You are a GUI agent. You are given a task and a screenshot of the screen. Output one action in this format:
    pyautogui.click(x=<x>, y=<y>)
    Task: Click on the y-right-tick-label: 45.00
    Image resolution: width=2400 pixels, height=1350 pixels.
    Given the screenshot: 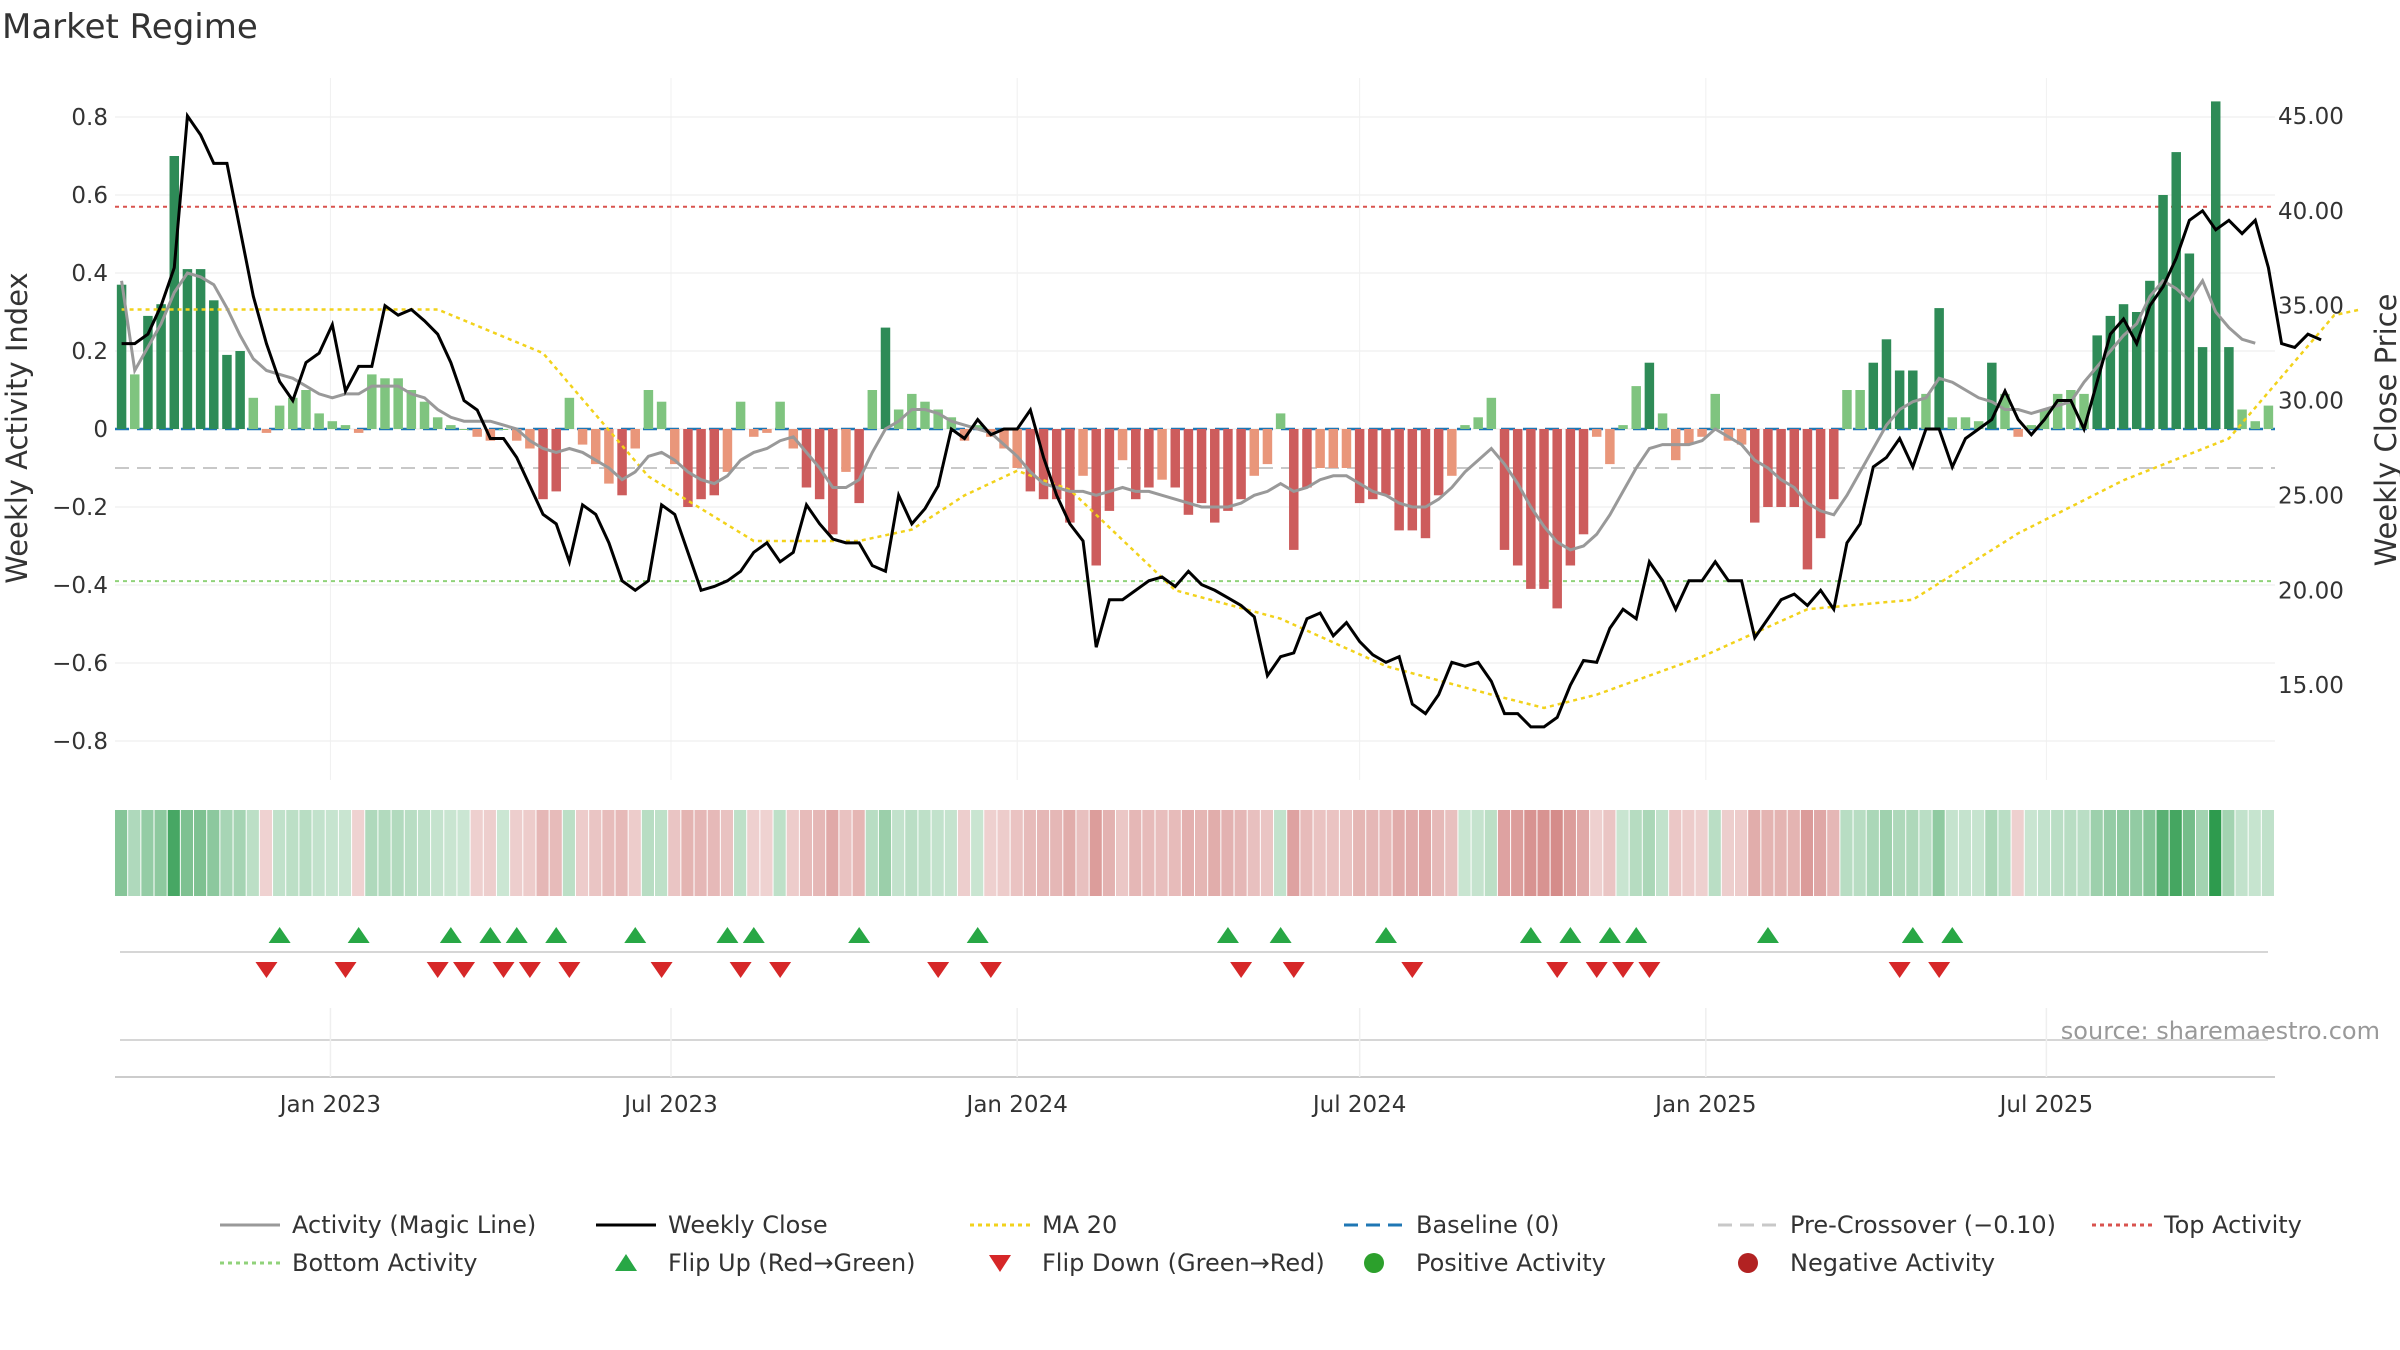 What is the action you would take?
    pyautogui.click(x=2311, y=117)
    